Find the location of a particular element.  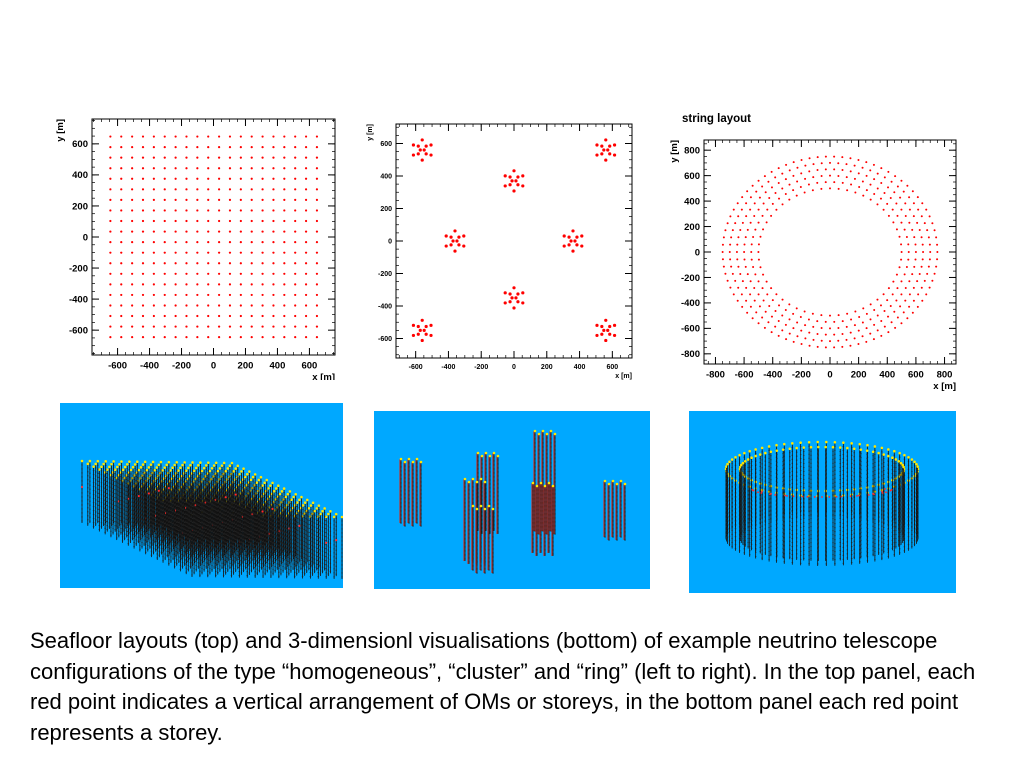

y-tick-label: -400 is located at coordinates (690, 303).